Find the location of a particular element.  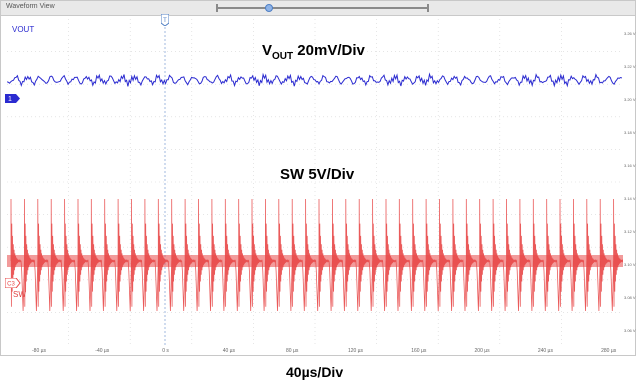

channel1-name: VOUT is located at coordinates (23, 29).